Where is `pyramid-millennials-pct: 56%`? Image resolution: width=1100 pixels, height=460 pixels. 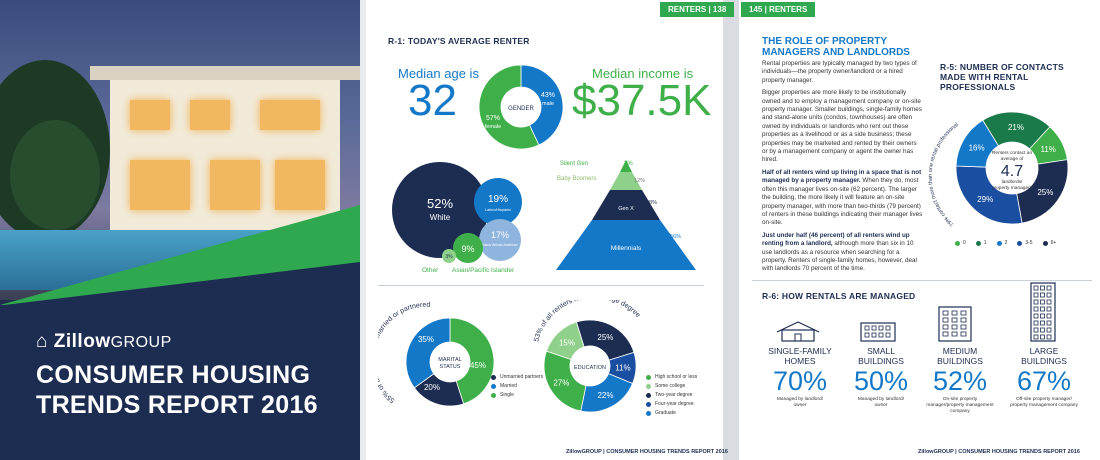
pyramid-millennials-pct: 56% is located at coordinates (675, 237).